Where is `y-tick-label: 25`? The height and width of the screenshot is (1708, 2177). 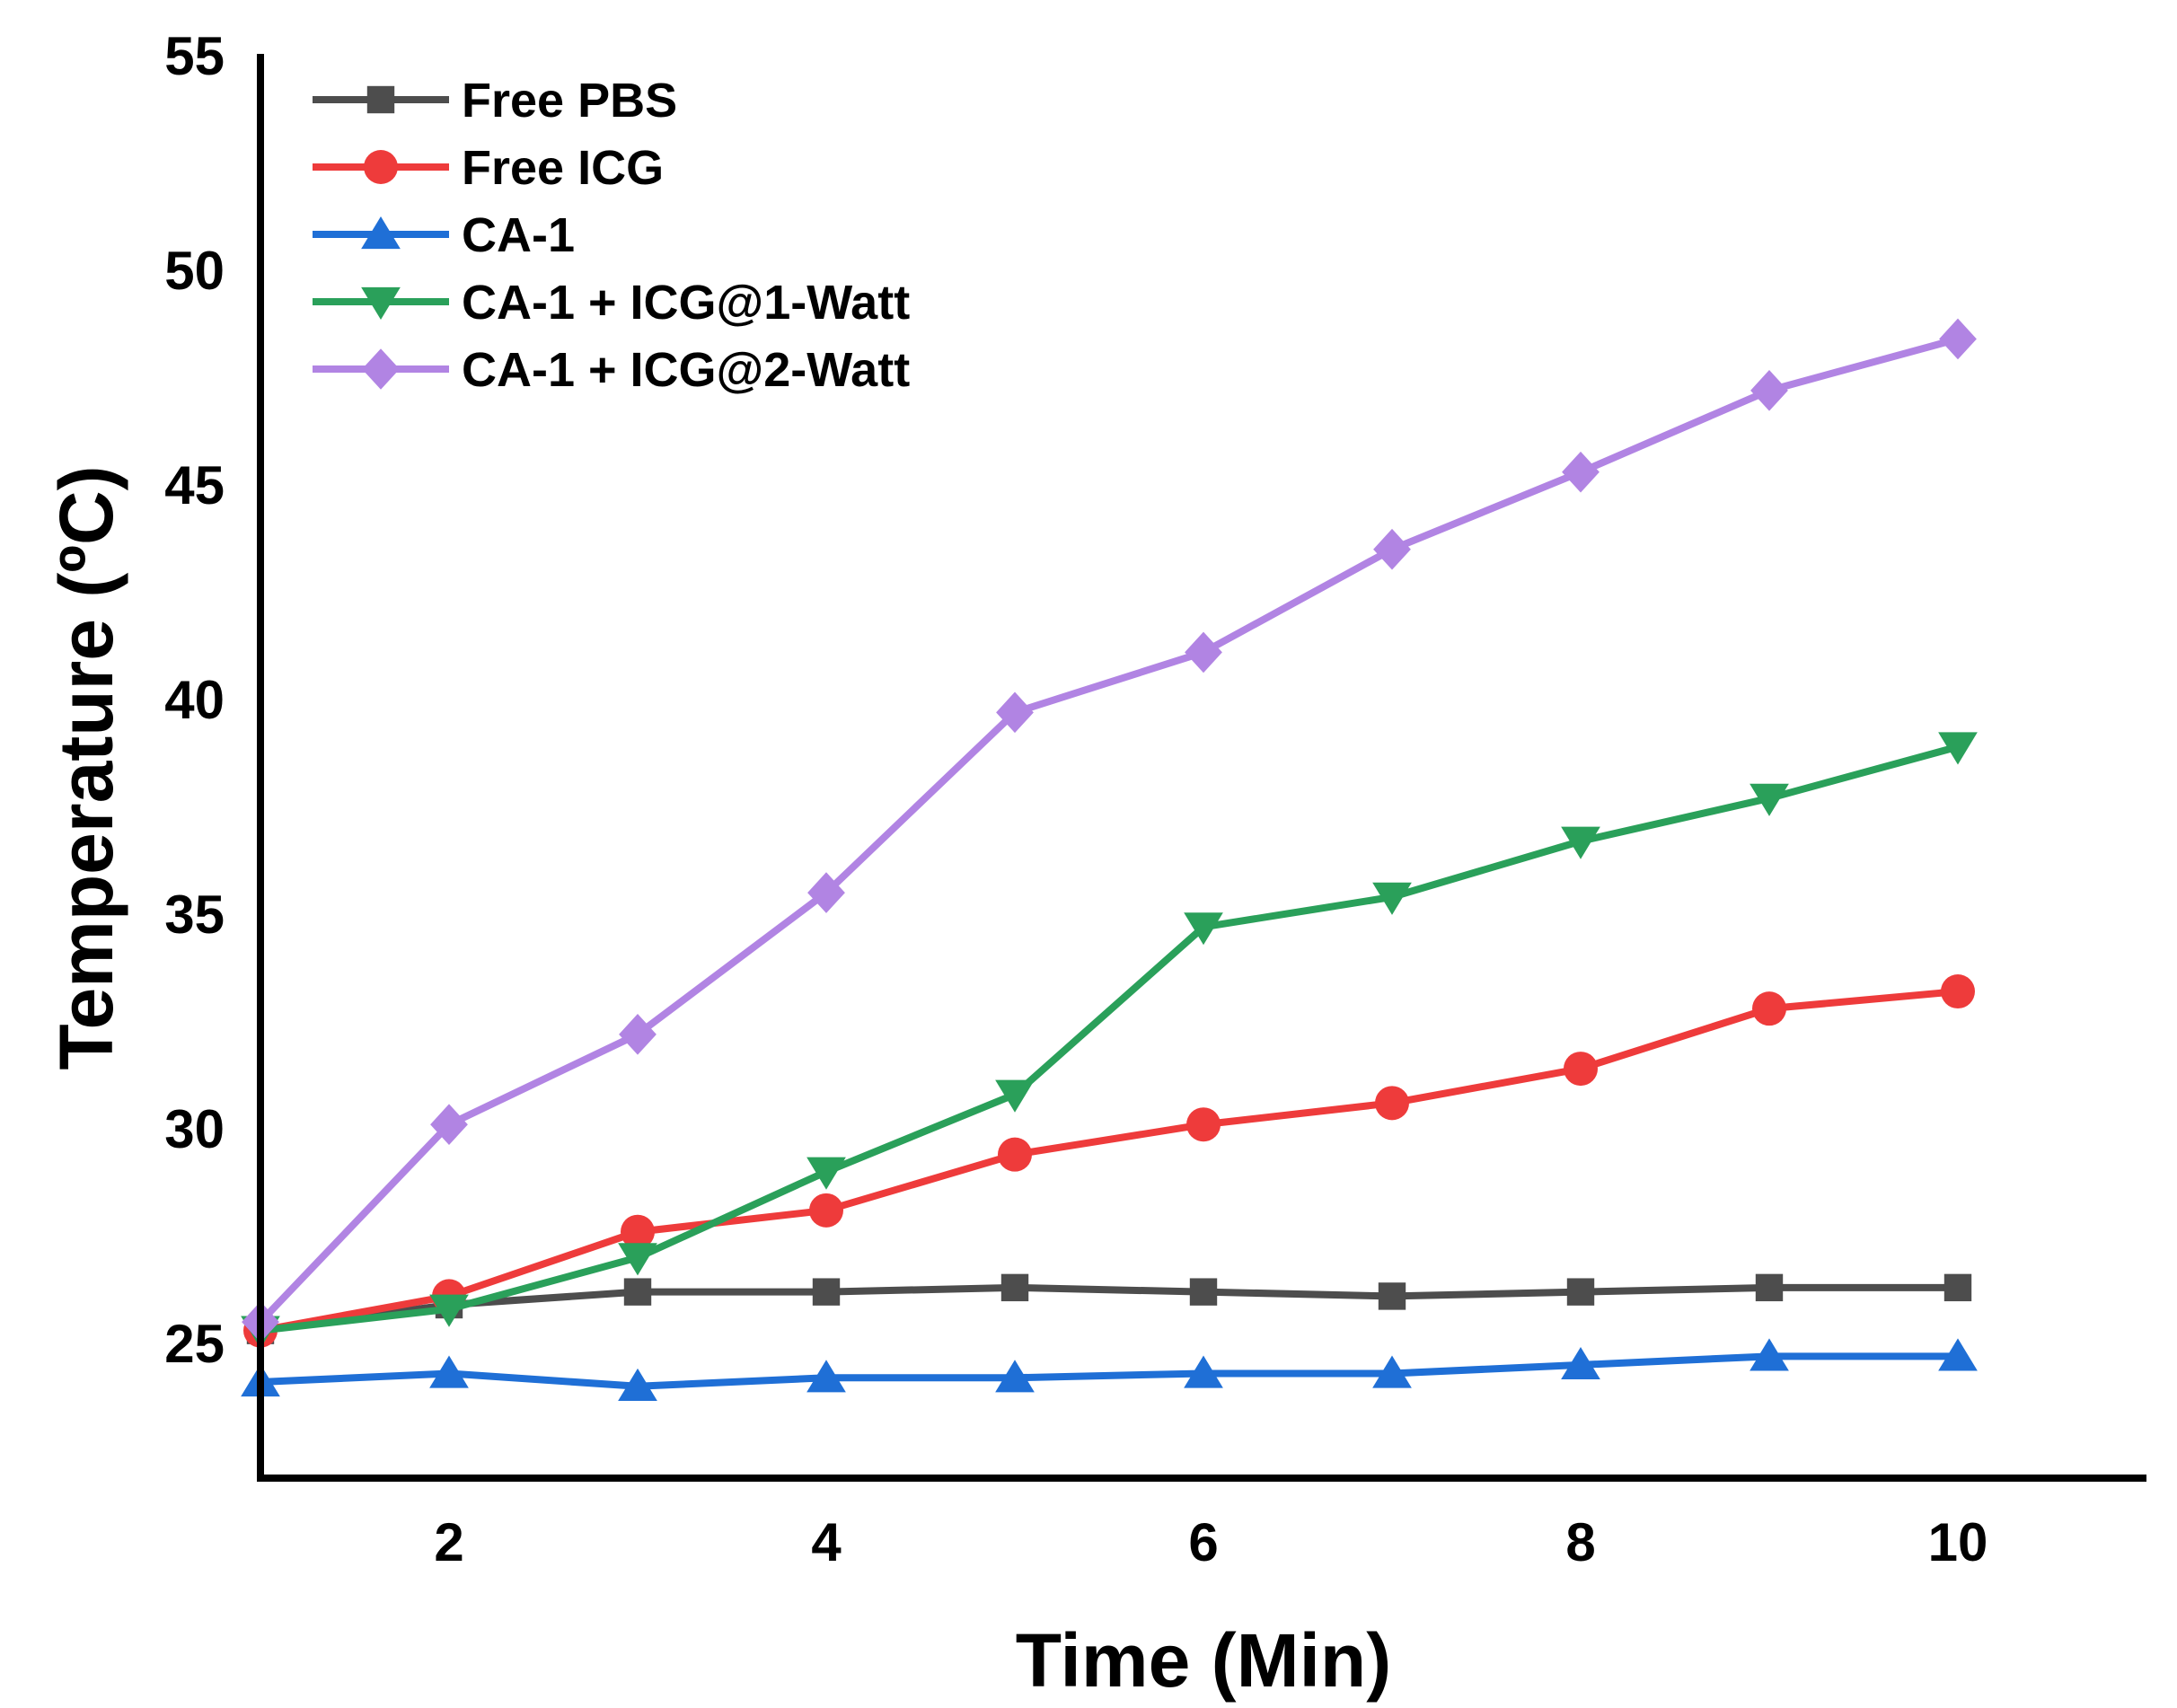 y-tick-label: 25 is located at coordinates (194, 1344).